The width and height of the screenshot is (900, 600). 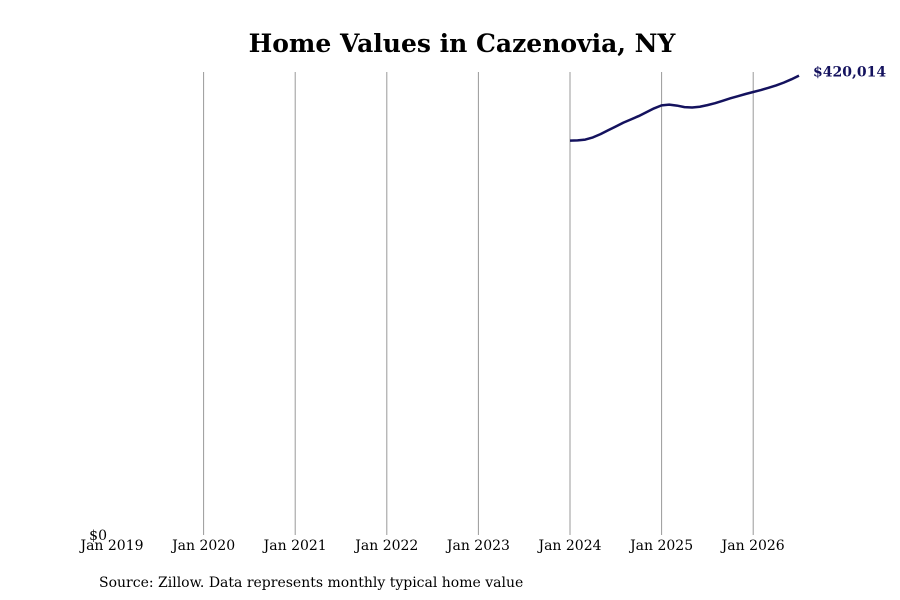 What do you see at coordinates (477, 546) in the screenshot?
I see `x-tick-label: Jan 2023` at bounding box center [477, 546].